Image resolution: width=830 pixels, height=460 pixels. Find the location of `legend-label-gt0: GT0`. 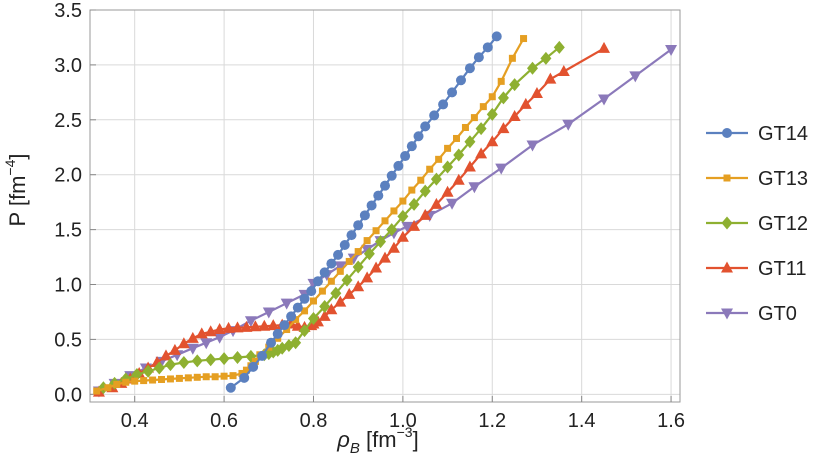

legend-label-gt0: GT0 is located at coordinates (777, 314).